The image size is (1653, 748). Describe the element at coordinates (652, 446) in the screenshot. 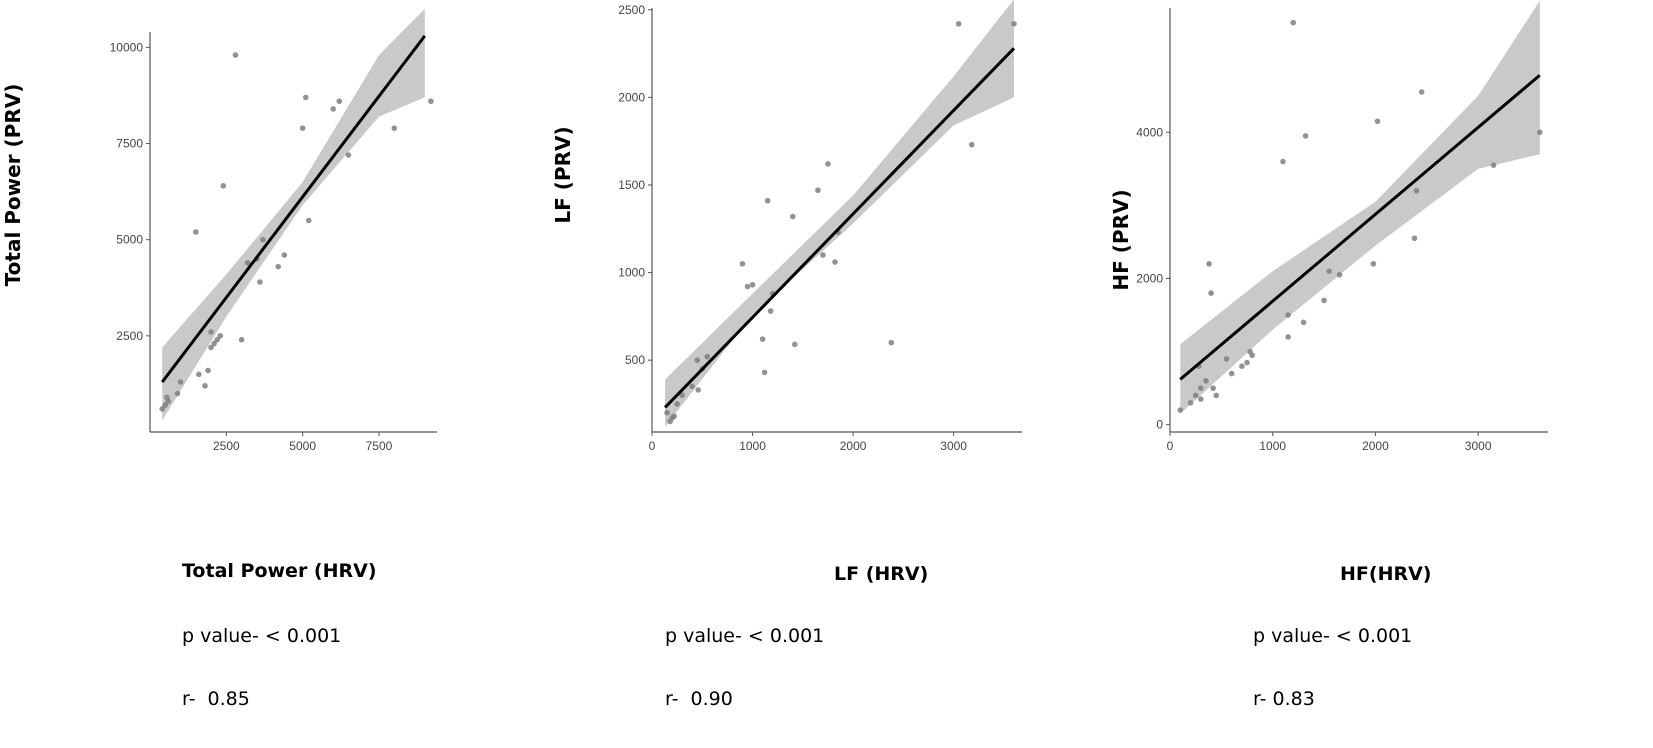

I see `x-tick-label: 0` at that location.